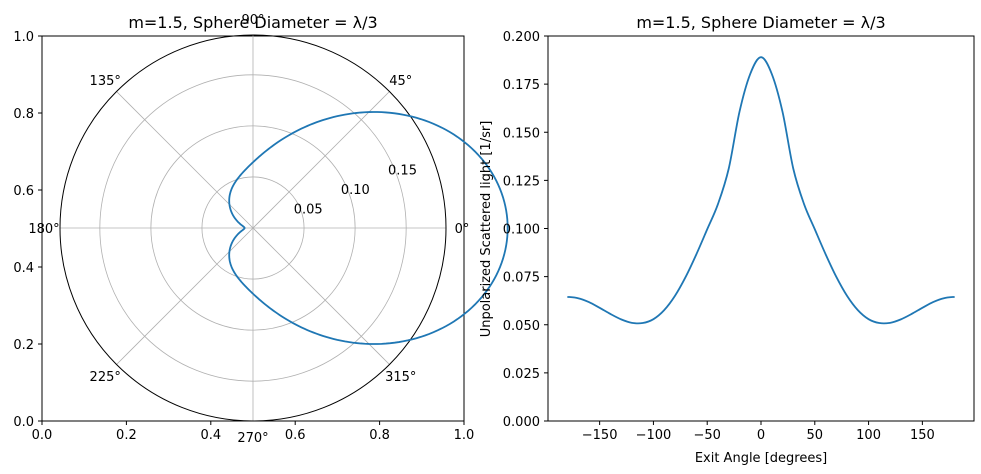 Image resolution: width=981 pixels, height=474 pixels. I want to click on line-x-tick-label: 50, so click(815, 435).